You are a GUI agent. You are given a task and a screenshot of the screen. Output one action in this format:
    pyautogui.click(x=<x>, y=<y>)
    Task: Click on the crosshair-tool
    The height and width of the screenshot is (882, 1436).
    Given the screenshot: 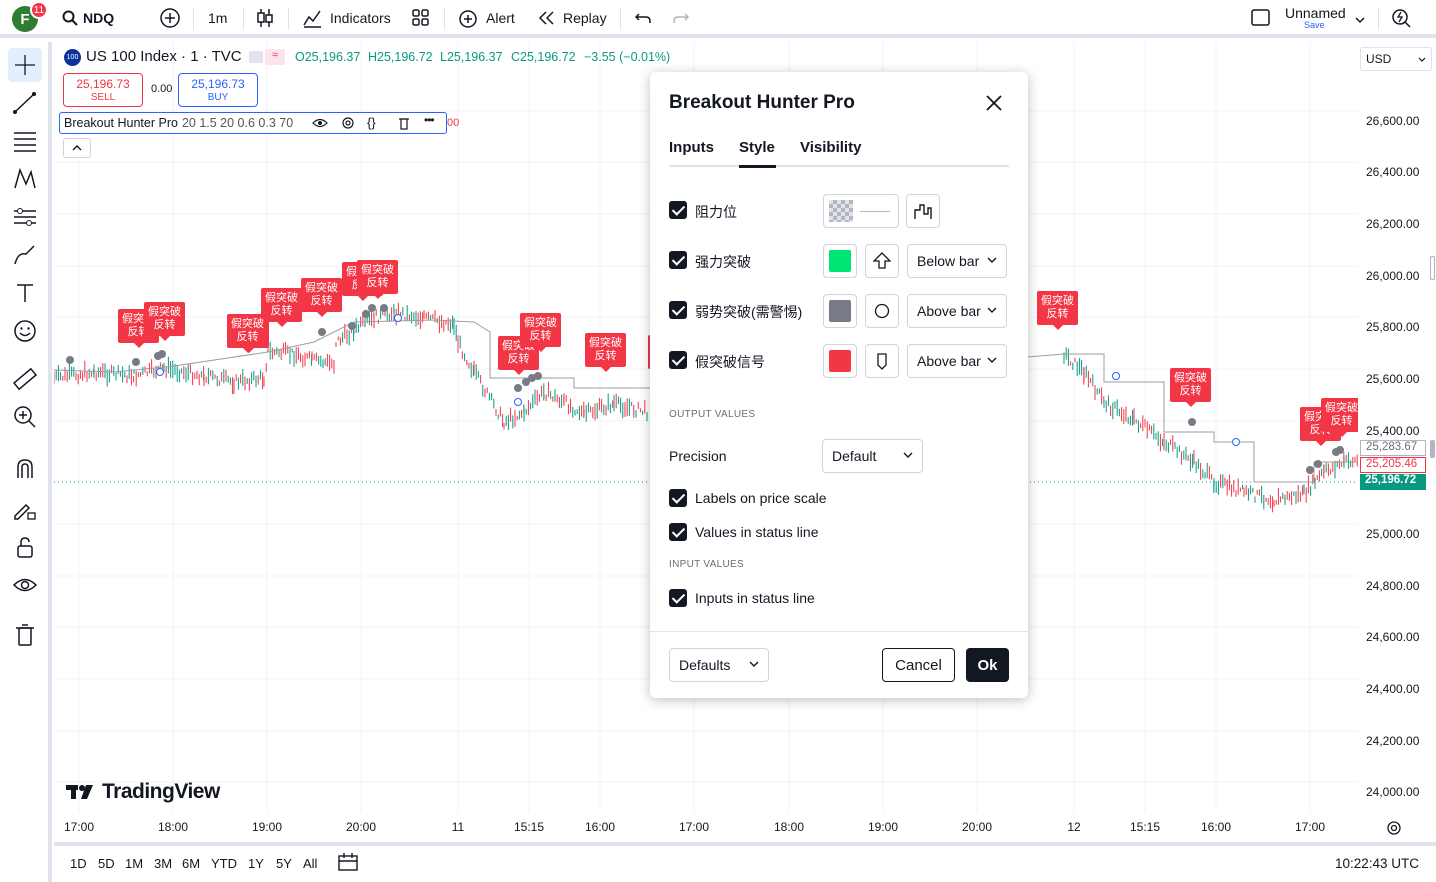 What is the action you would take?
    pyautogui.click(x=25, y=65)
    